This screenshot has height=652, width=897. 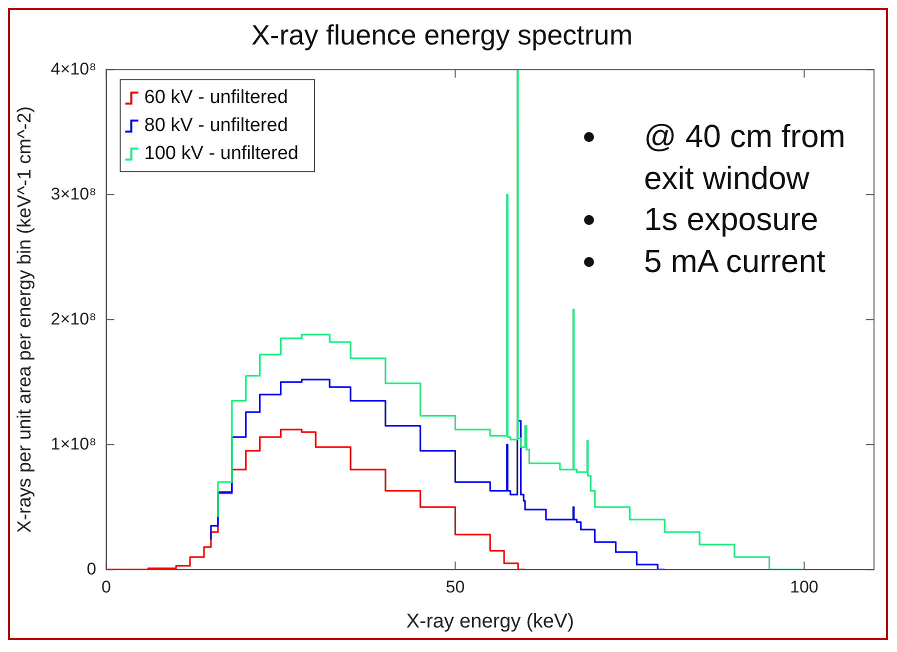 I want to click on annotation: 1s exposure, so click(x=731, y=219).